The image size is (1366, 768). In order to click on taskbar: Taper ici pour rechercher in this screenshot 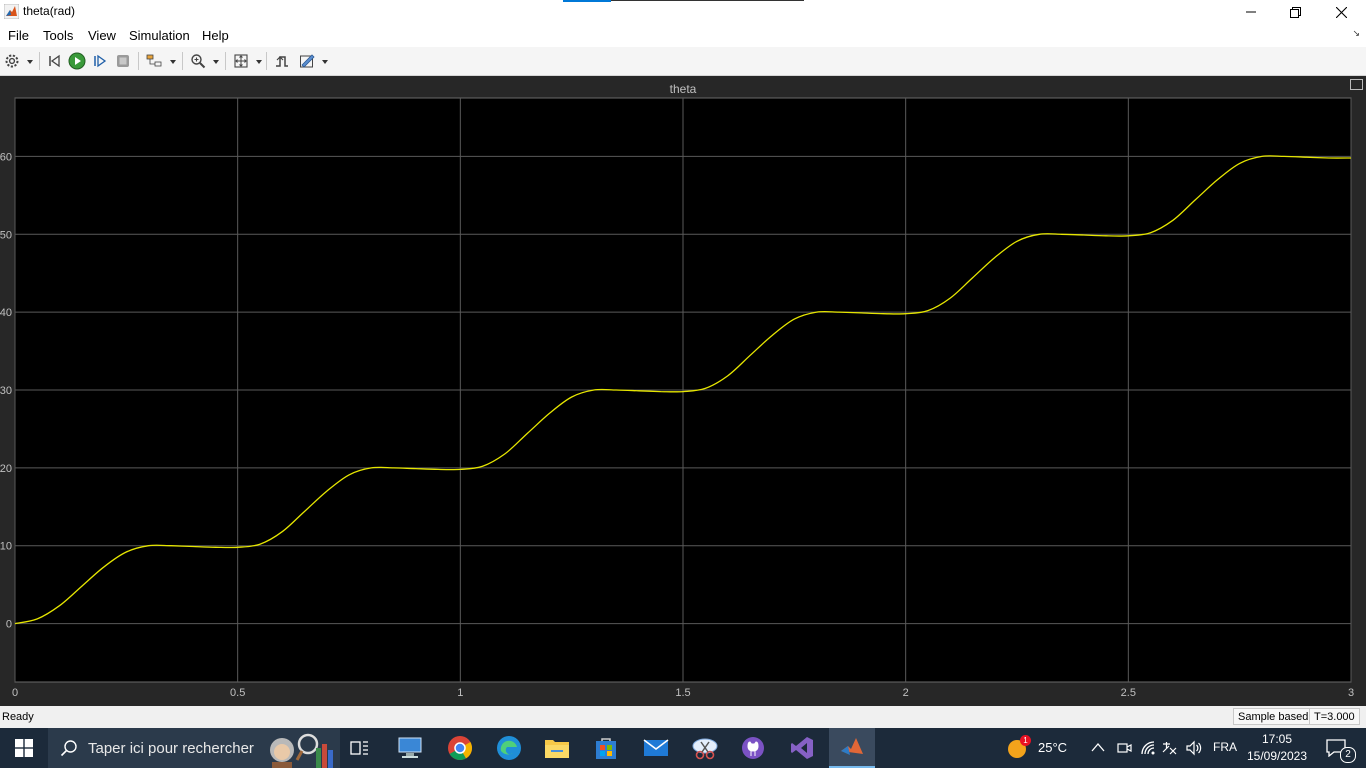, I will do `click(683, 748)`.